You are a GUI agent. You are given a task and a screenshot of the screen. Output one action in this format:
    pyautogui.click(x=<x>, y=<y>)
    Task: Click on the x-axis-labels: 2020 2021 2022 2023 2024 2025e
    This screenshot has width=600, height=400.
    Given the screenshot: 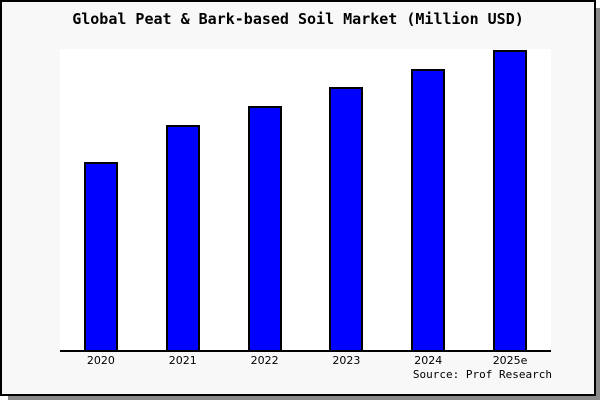 What is the action you would take?
    pyautogui.click(x=298, y=362)
    